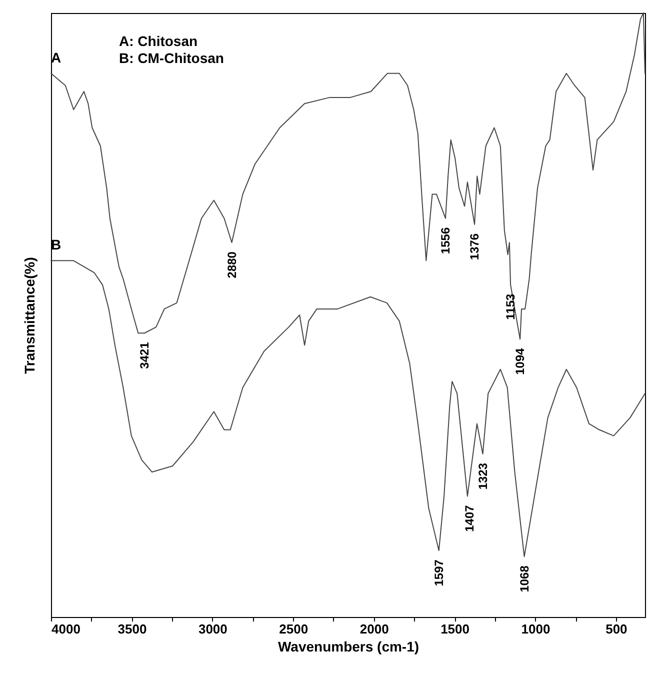 The height and width of the screenshot is (673, 652). Describe the element at coordinates (213, 629) in the screenshot. I see `x-tick-label: 3000` at that location.